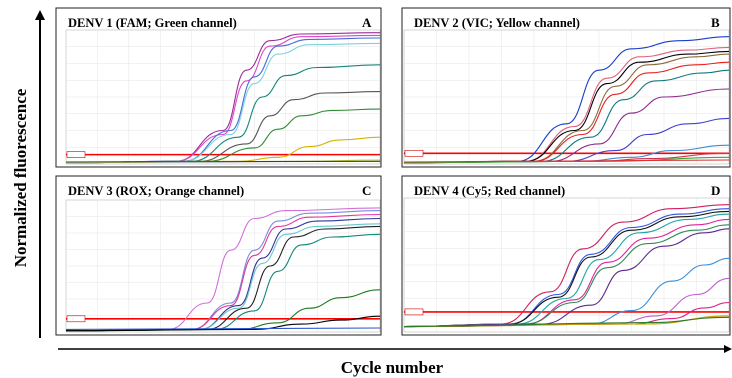 This screenshot has width=732, height=378. I want to click on panel-title-b: DENV 2 (VIC; Yellow channel), so click(497, 23).